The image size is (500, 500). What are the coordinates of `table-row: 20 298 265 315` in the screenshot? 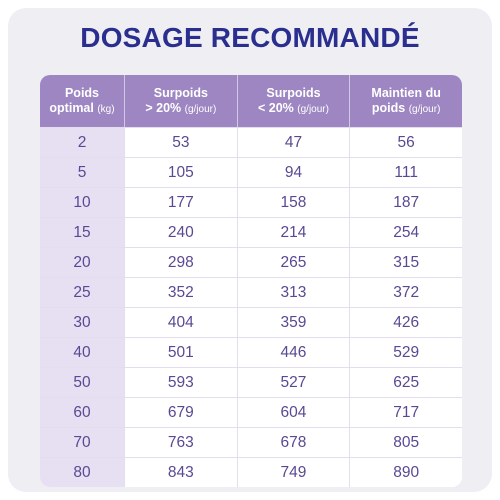 It's located at (251, 262).